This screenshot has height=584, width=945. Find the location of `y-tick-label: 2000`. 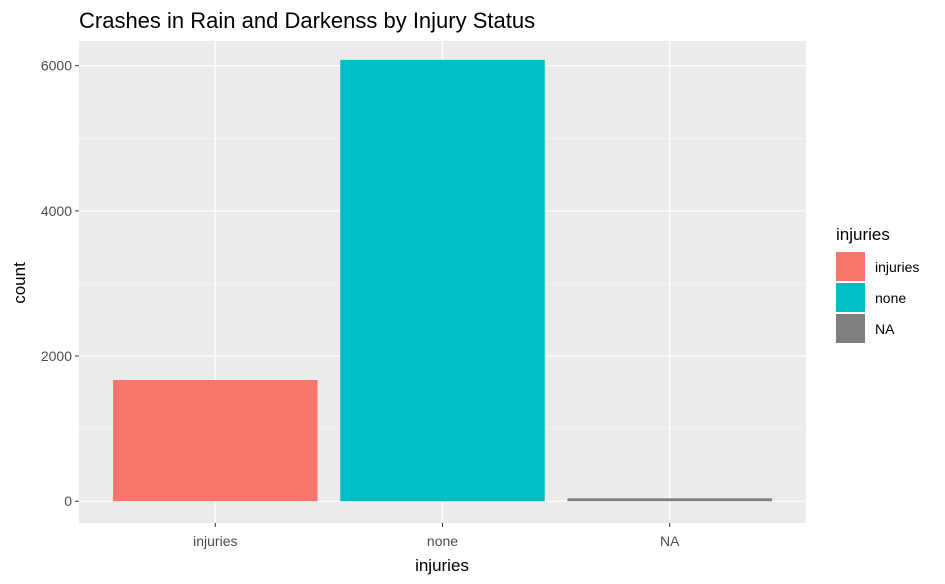

y-tick-label: 2000 is located at coordinates (56, 356).